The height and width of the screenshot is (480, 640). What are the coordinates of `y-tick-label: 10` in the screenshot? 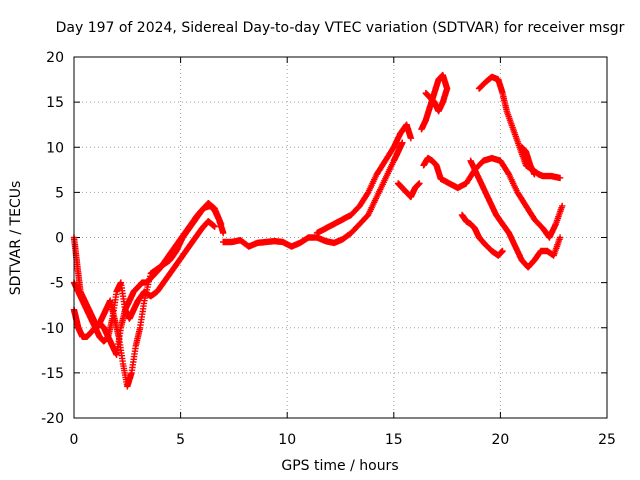 It's located at (55, 148).